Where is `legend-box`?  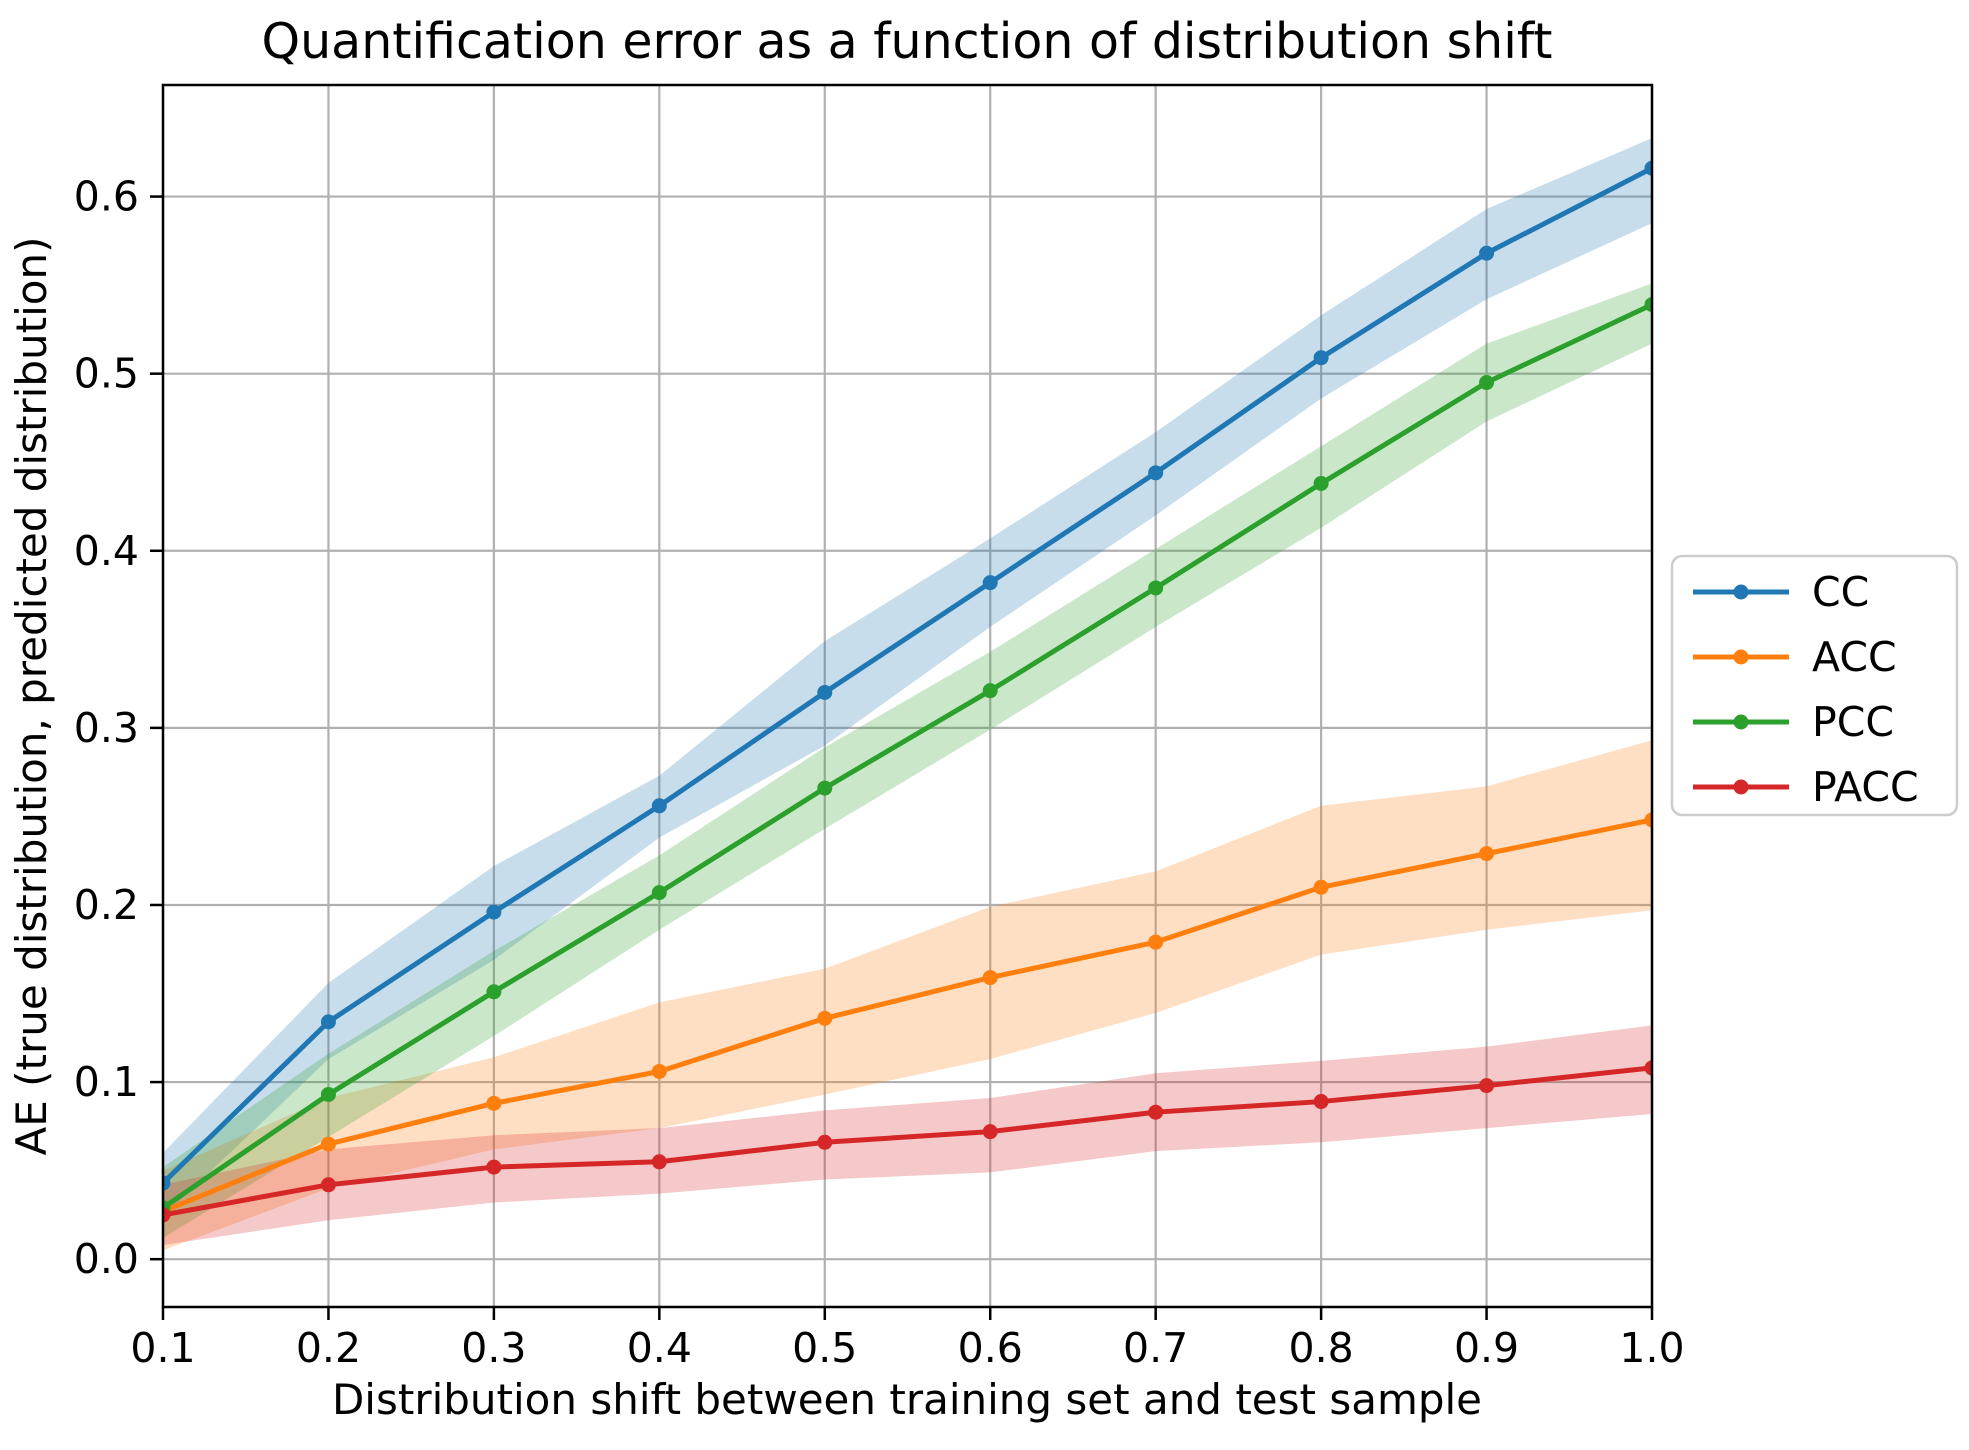
legend-box is located at coordinates (1814, 685).